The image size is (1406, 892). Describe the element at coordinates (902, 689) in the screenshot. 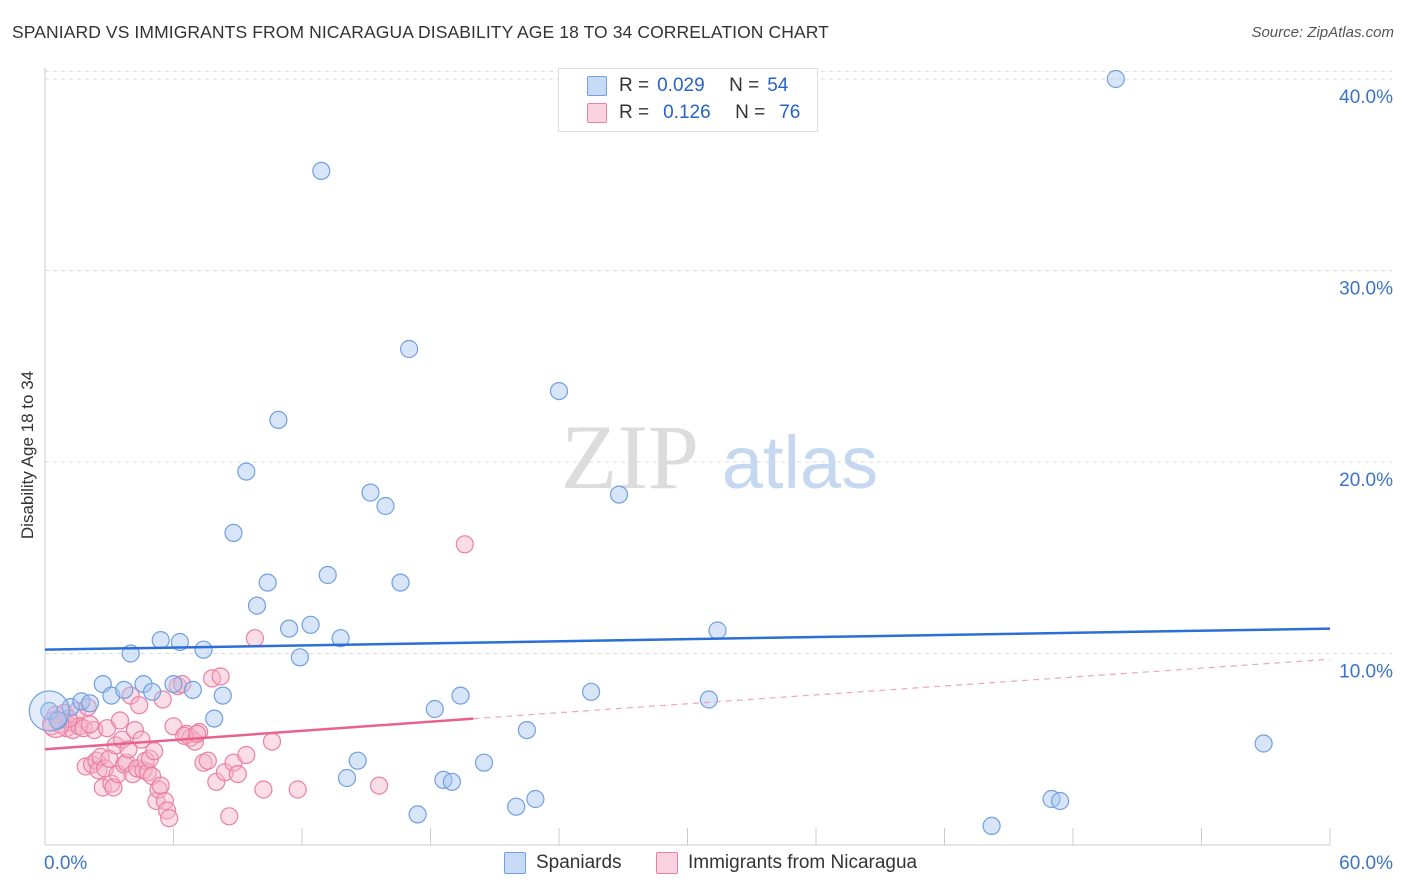

I see `nicaragua-trend-extension` at that location.